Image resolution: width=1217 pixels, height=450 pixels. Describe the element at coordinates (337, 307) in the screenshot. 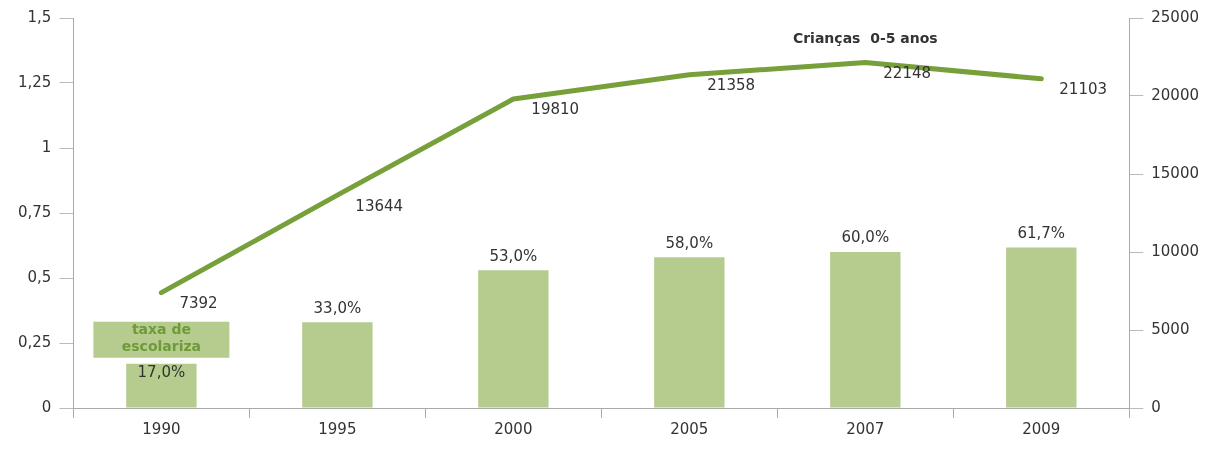

I see `data-label: 33,0%` at that location.